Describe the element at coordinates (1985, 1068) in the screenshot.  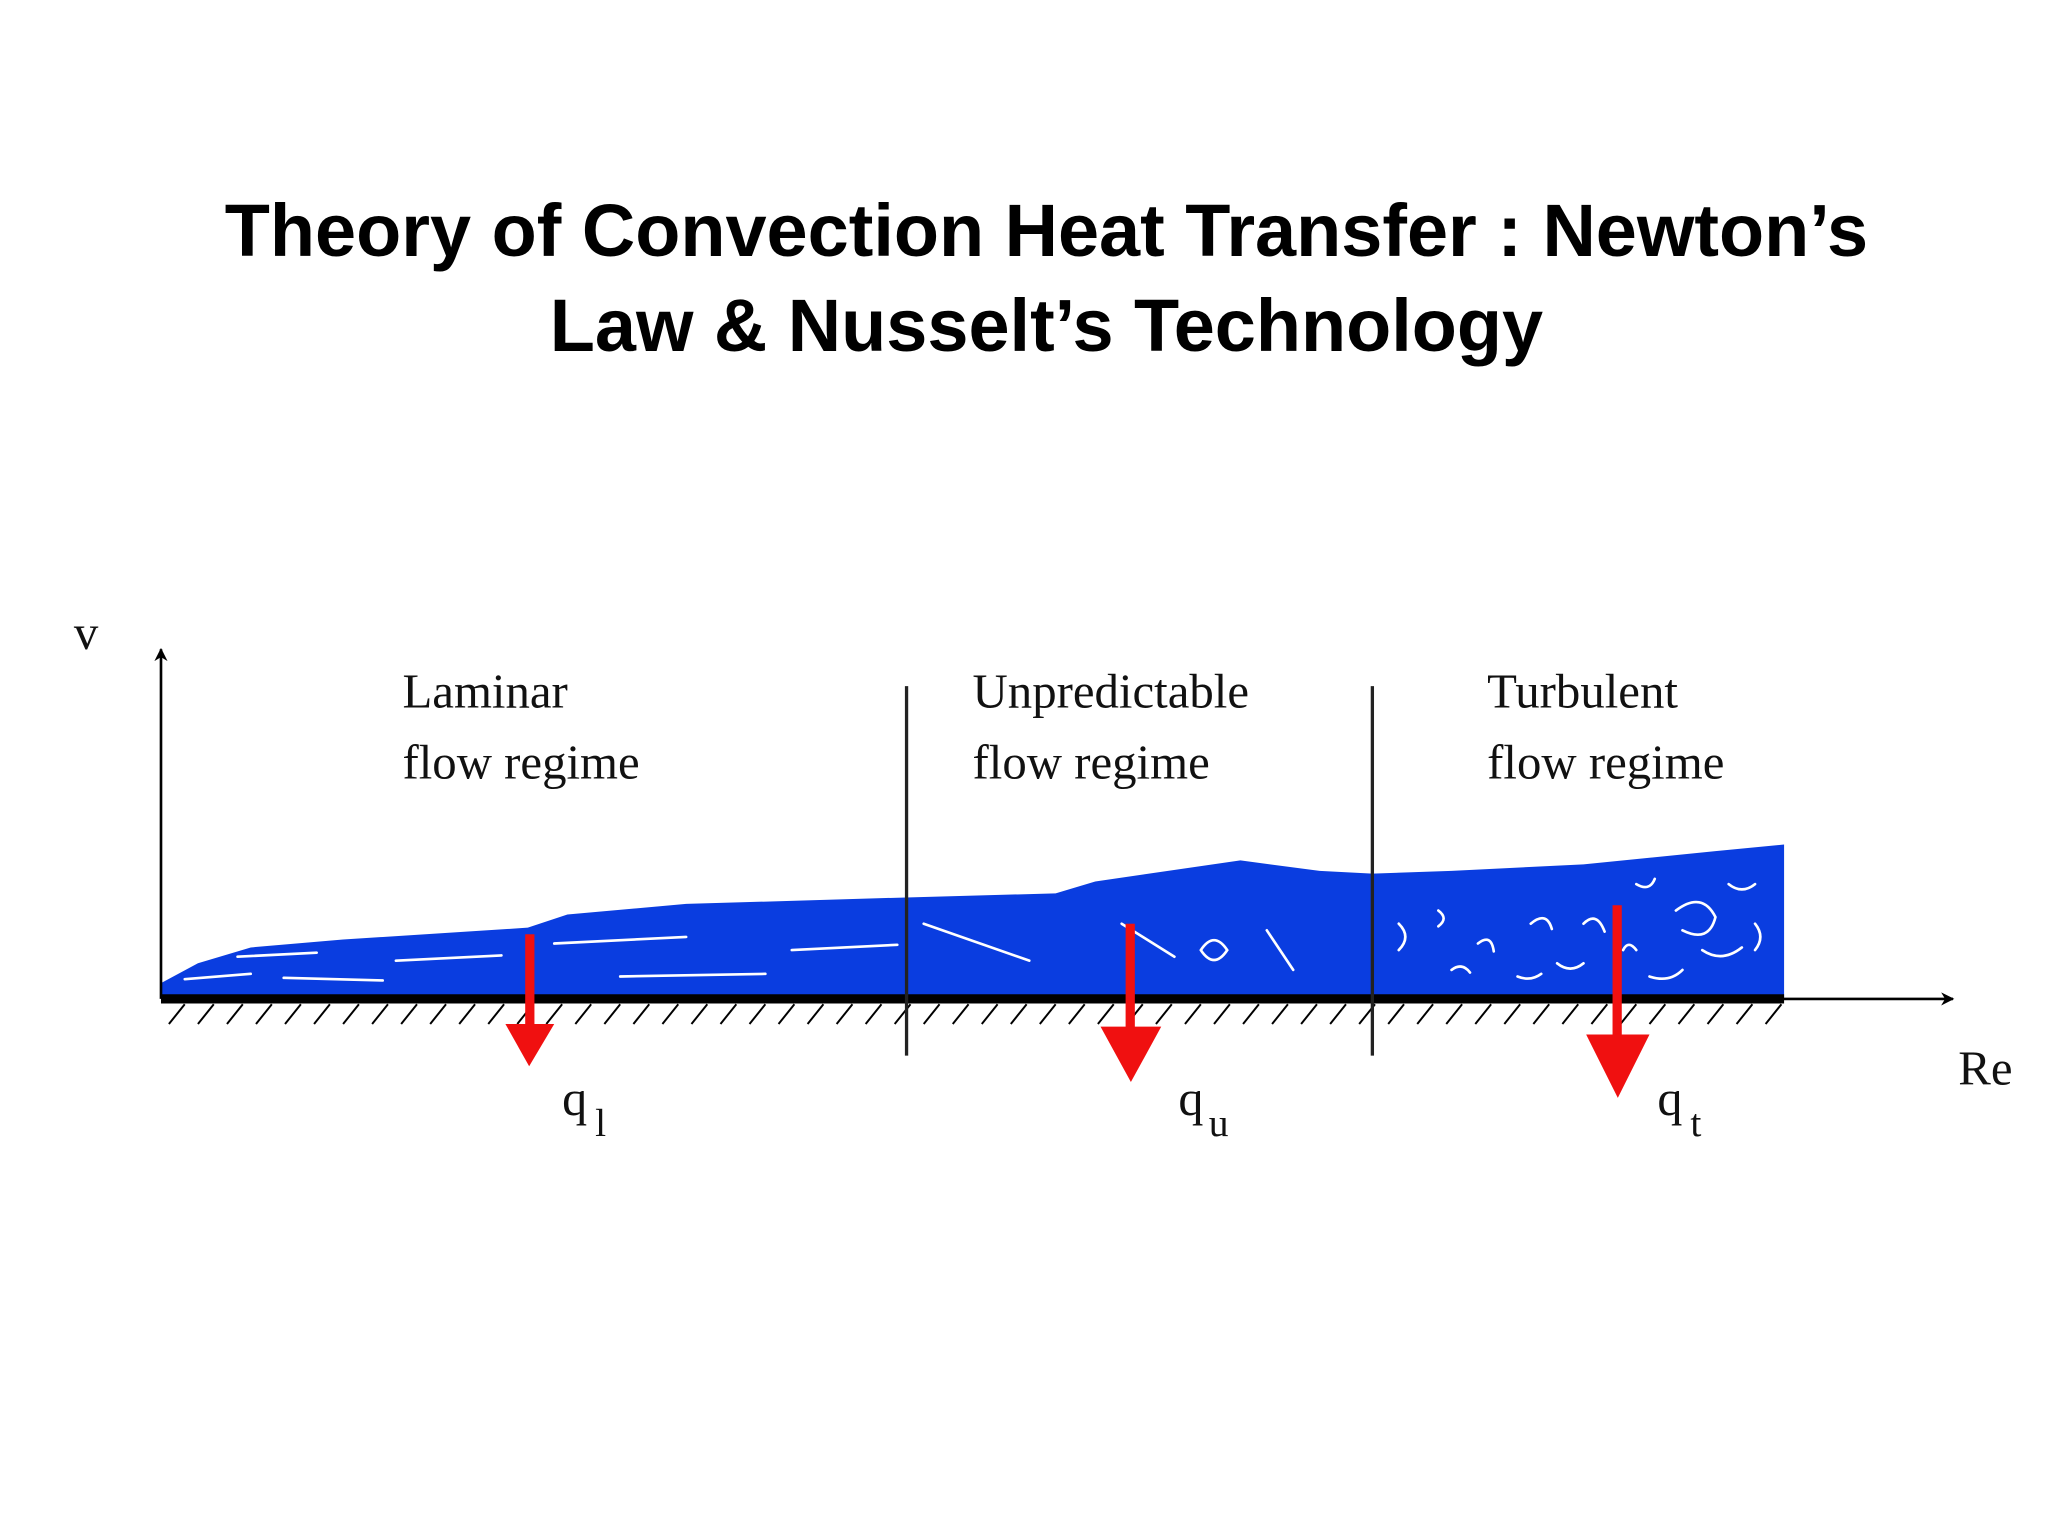
I see `x-axis-label: Re` at that location.